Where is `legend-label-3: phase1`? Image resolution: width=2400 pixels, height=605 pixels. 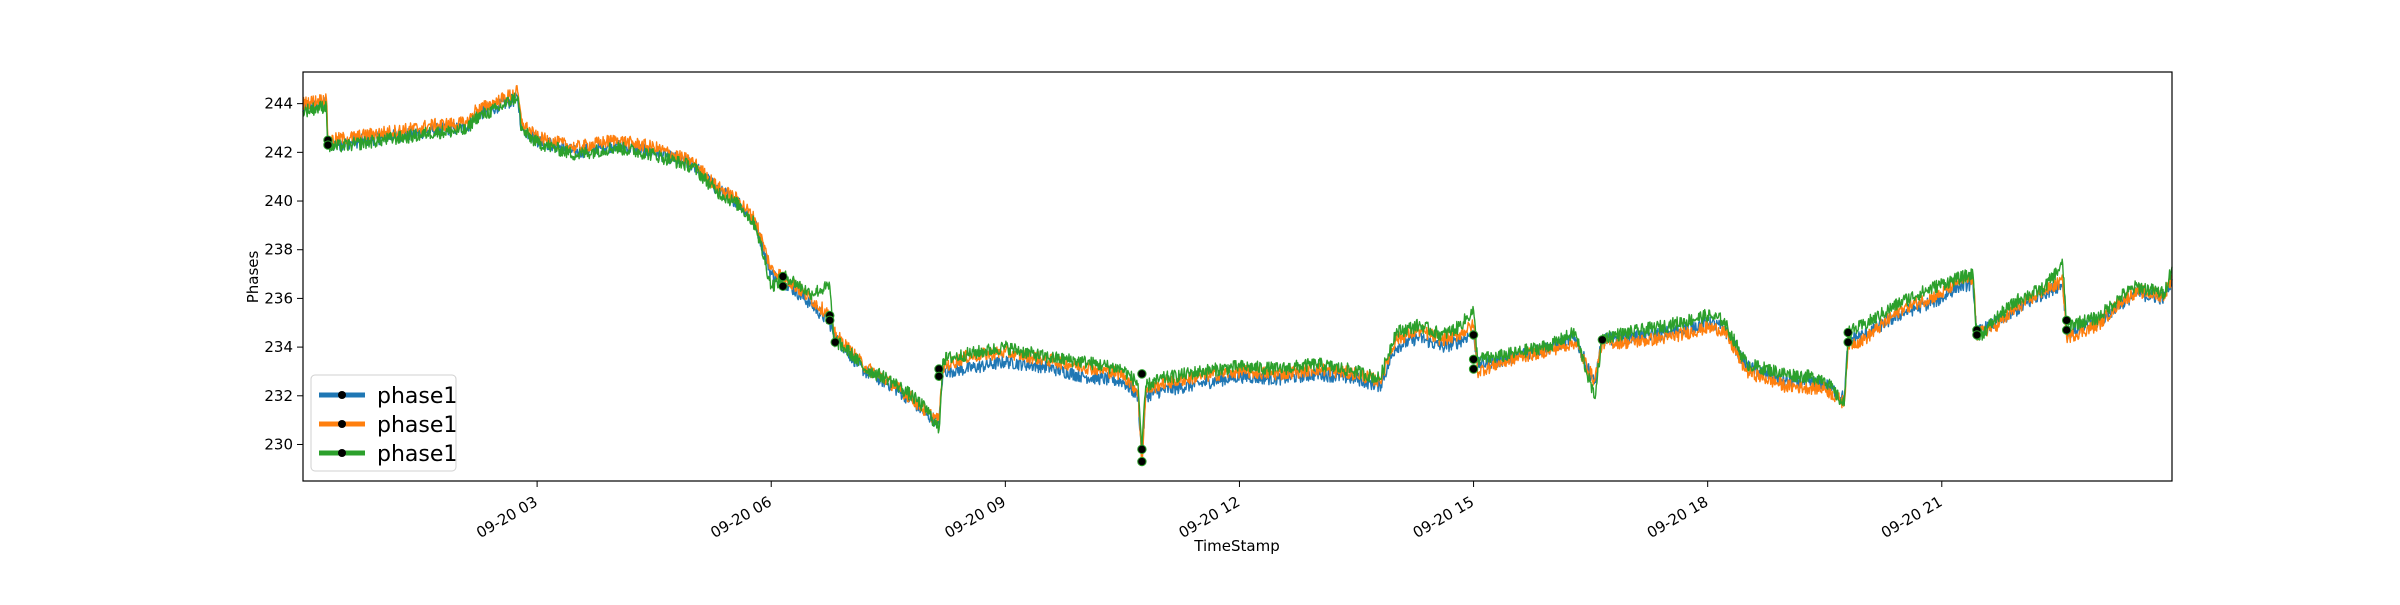 legend-label-3: phase1 is located at coordinates (417, 454).